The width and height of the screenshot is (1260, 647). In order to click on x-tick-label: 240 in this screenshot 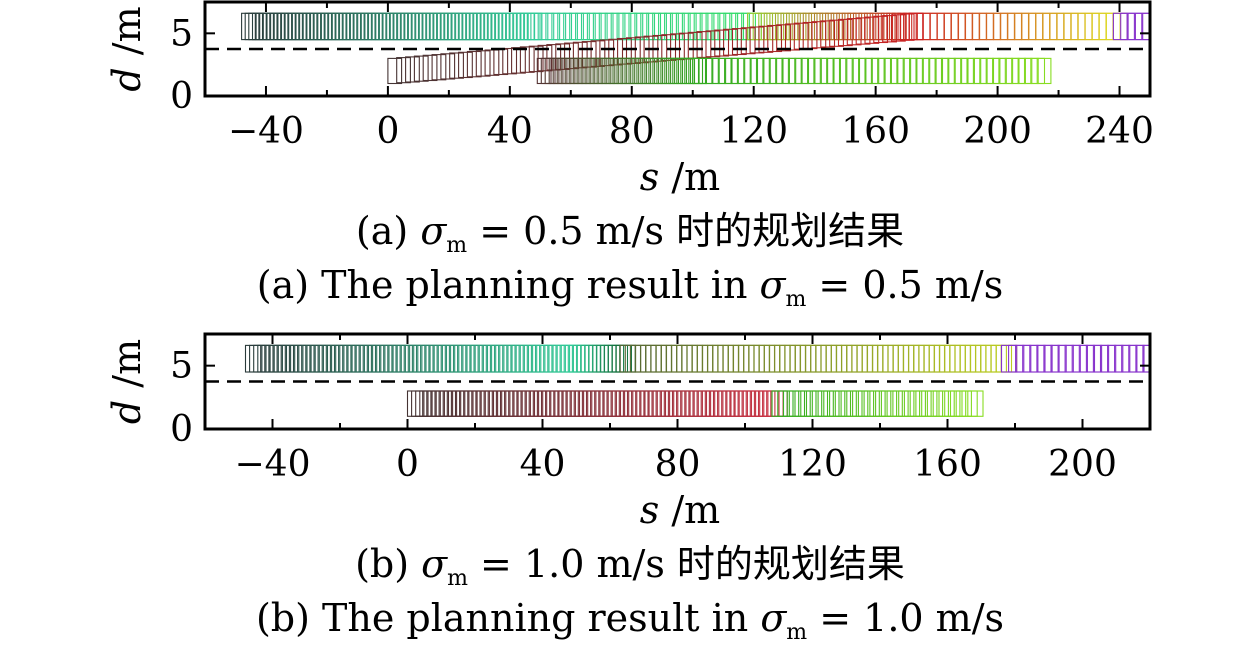, I will do `click(1119, 131)`.